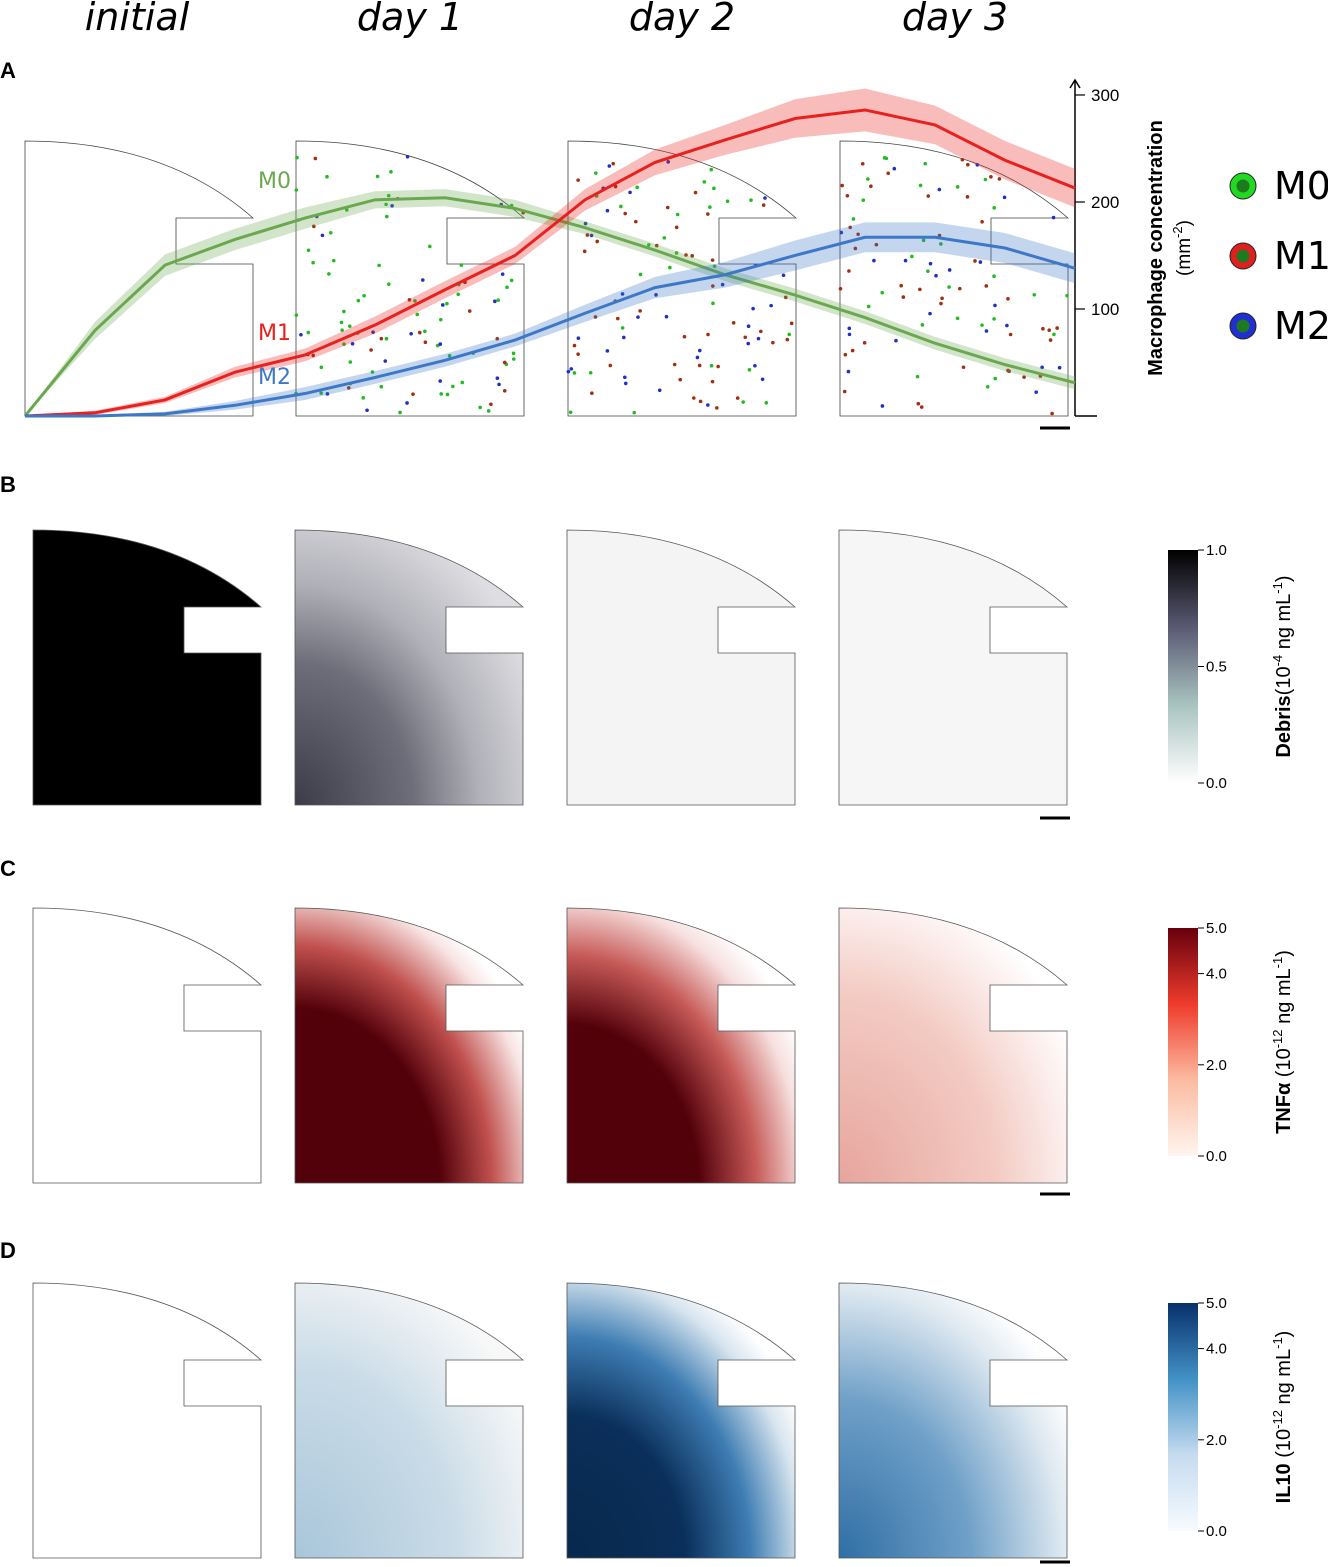  I want to click on colorbar, so click(1183, 666).